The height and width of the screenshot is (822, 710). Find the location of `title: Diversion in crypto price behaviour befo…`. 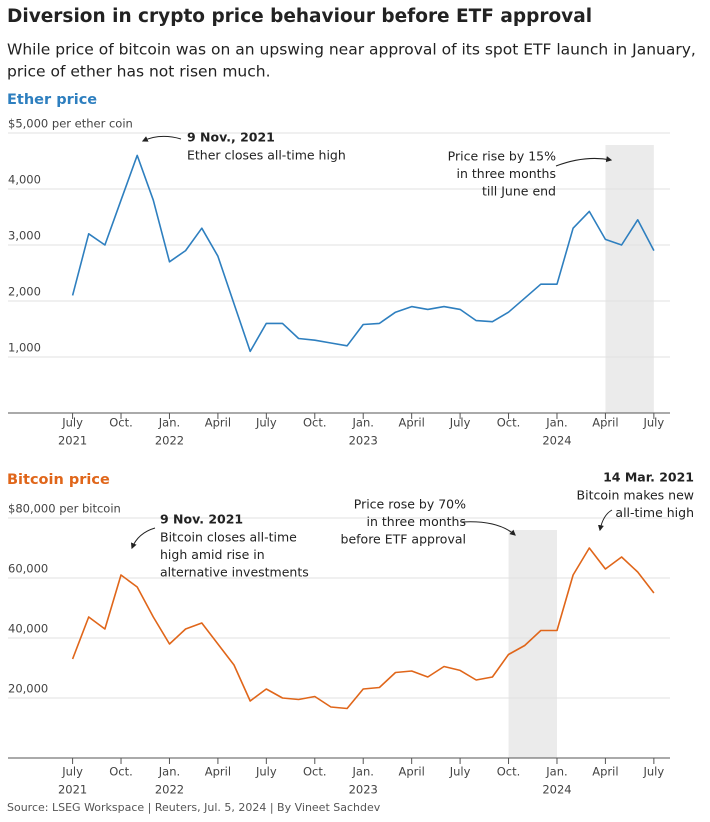

title: Diversion in crypto price behaviour befo… is located at coordinates (299, 16).